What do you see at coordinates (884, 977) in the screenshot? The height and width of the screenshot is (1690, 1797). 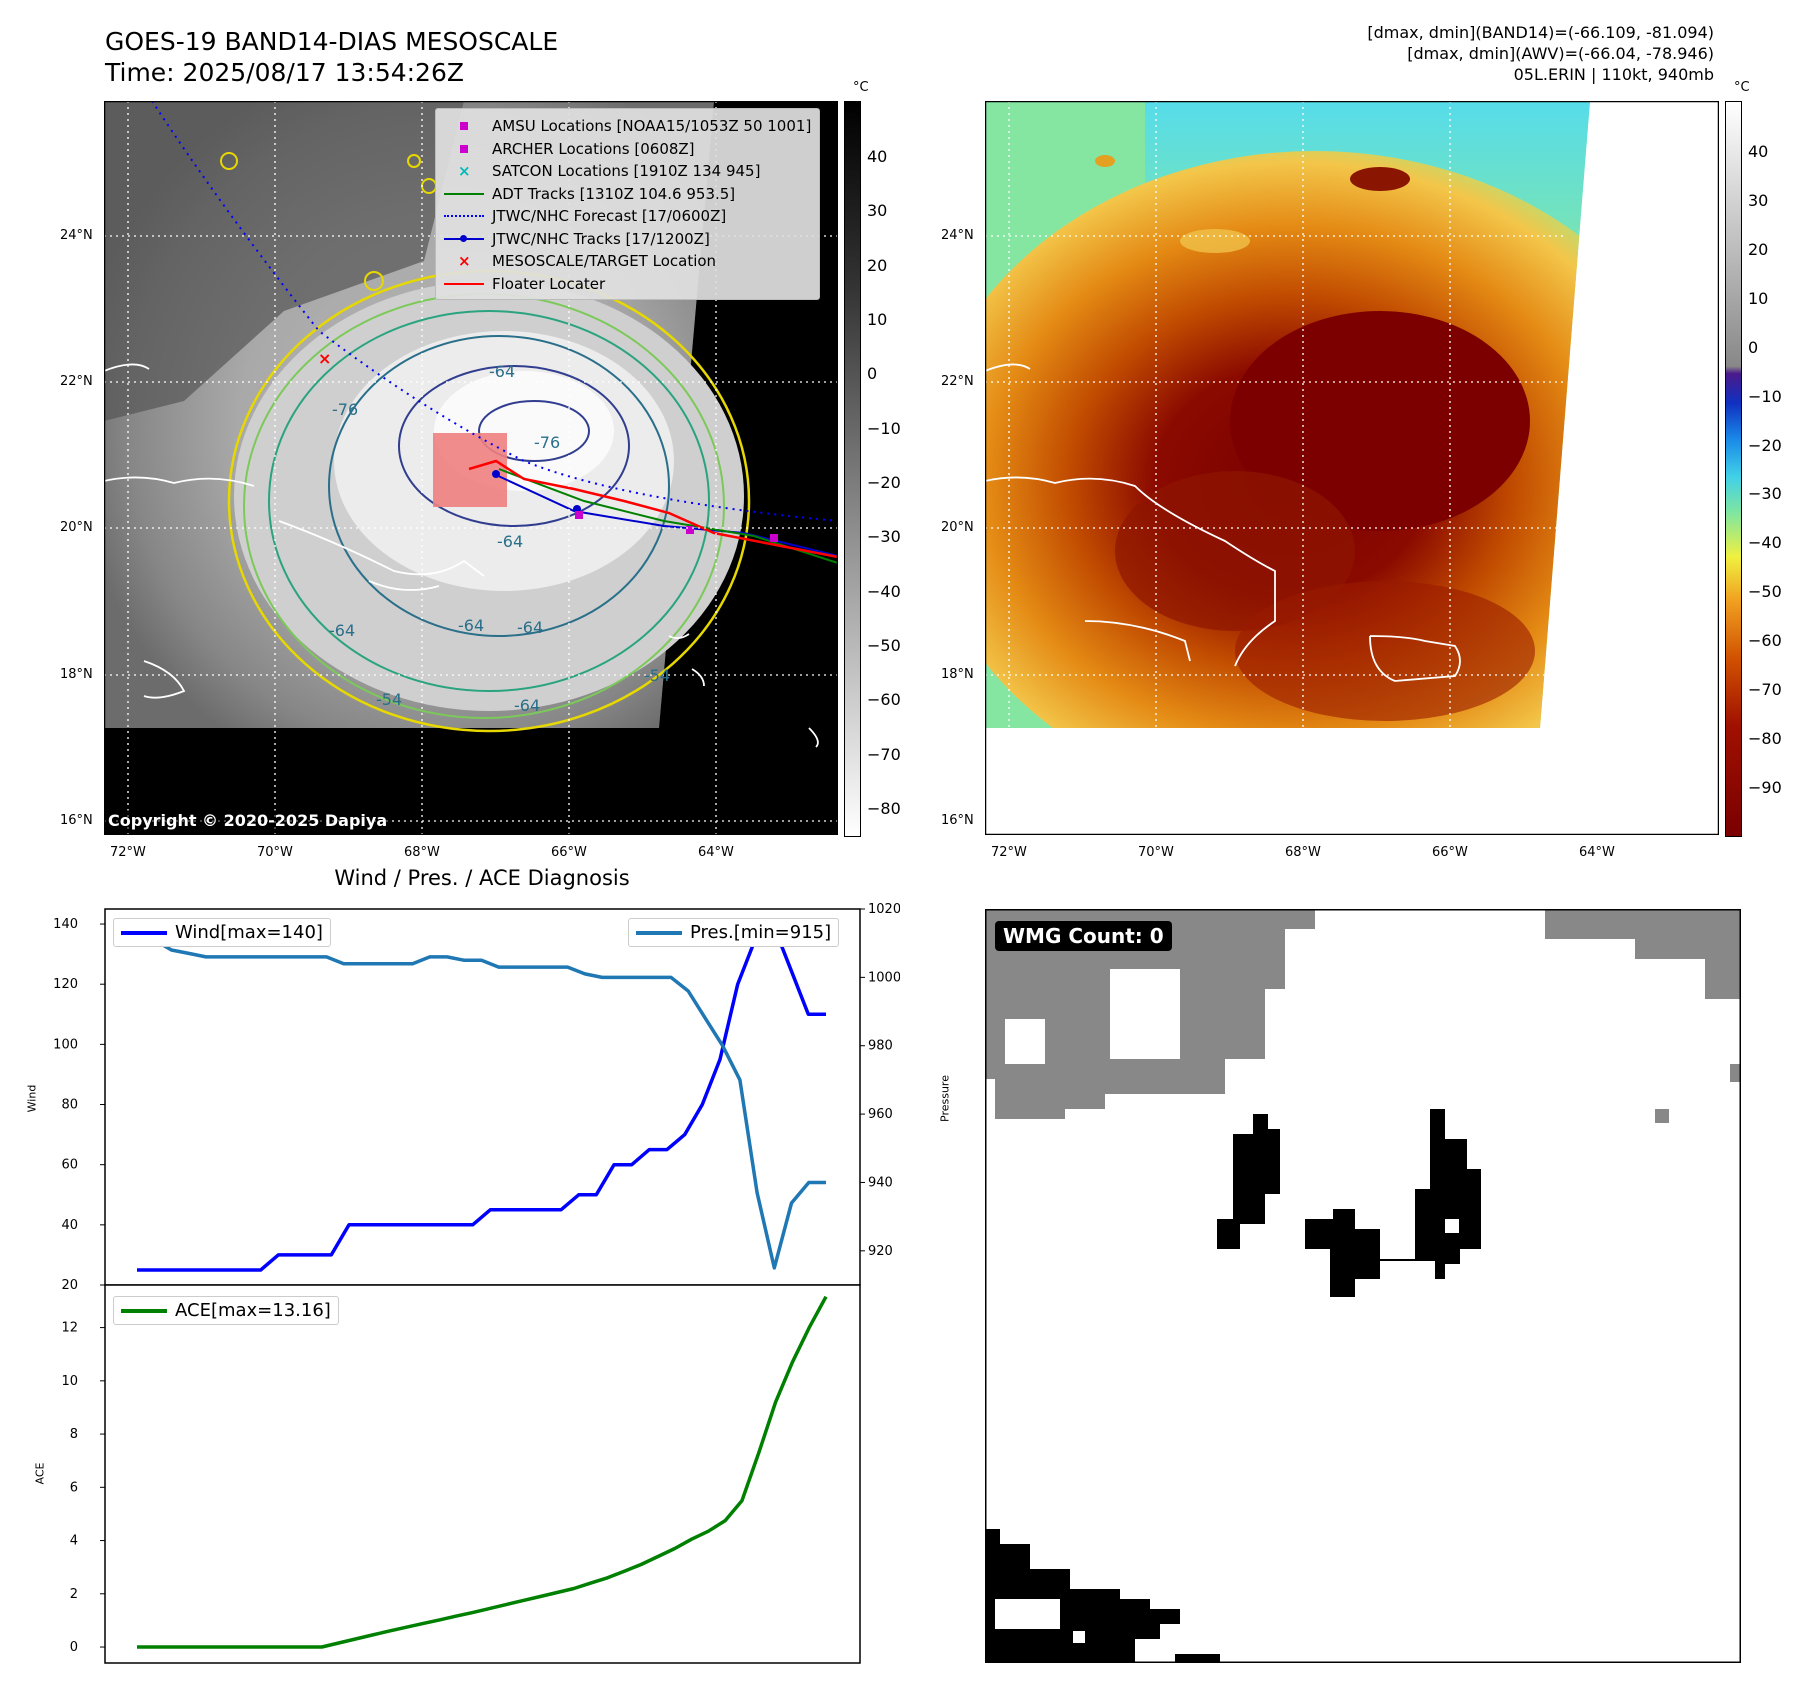 I see `y-tick-label: 1000` at bounding box center [884, 977].